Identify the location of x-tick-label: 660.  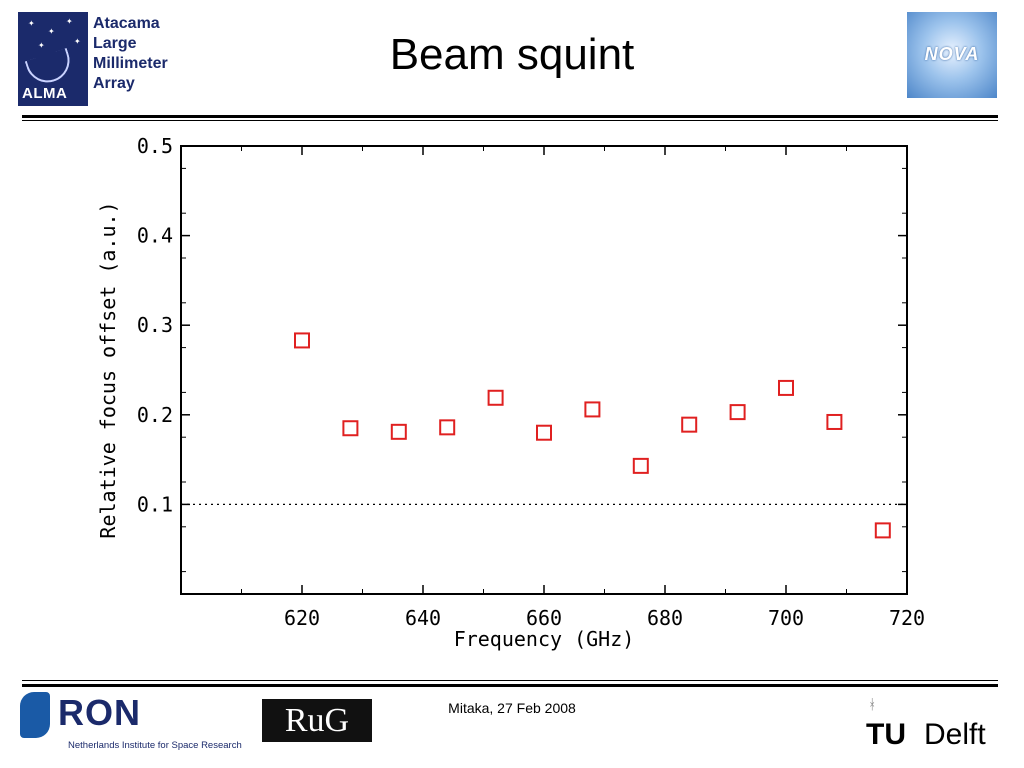
(544, 618).